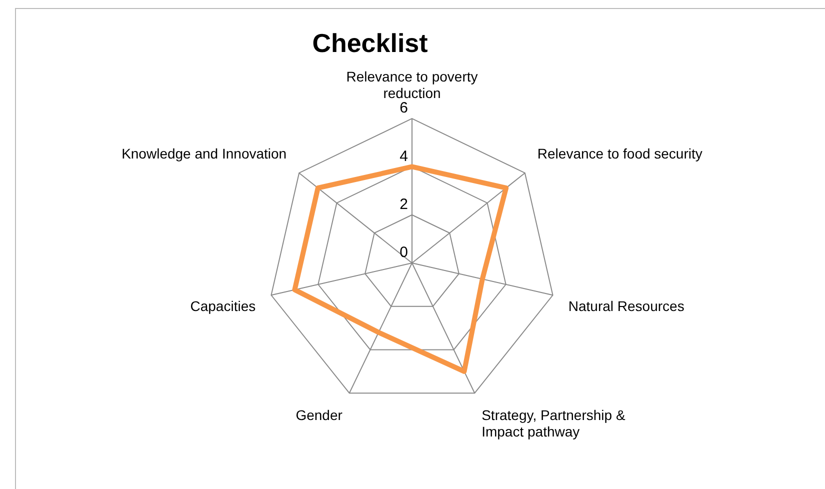 Image resolution: width=825 pixels, height=489 pixels. I want to click on spoke-label: Relevance to poverty reduction, so click(412, 85).